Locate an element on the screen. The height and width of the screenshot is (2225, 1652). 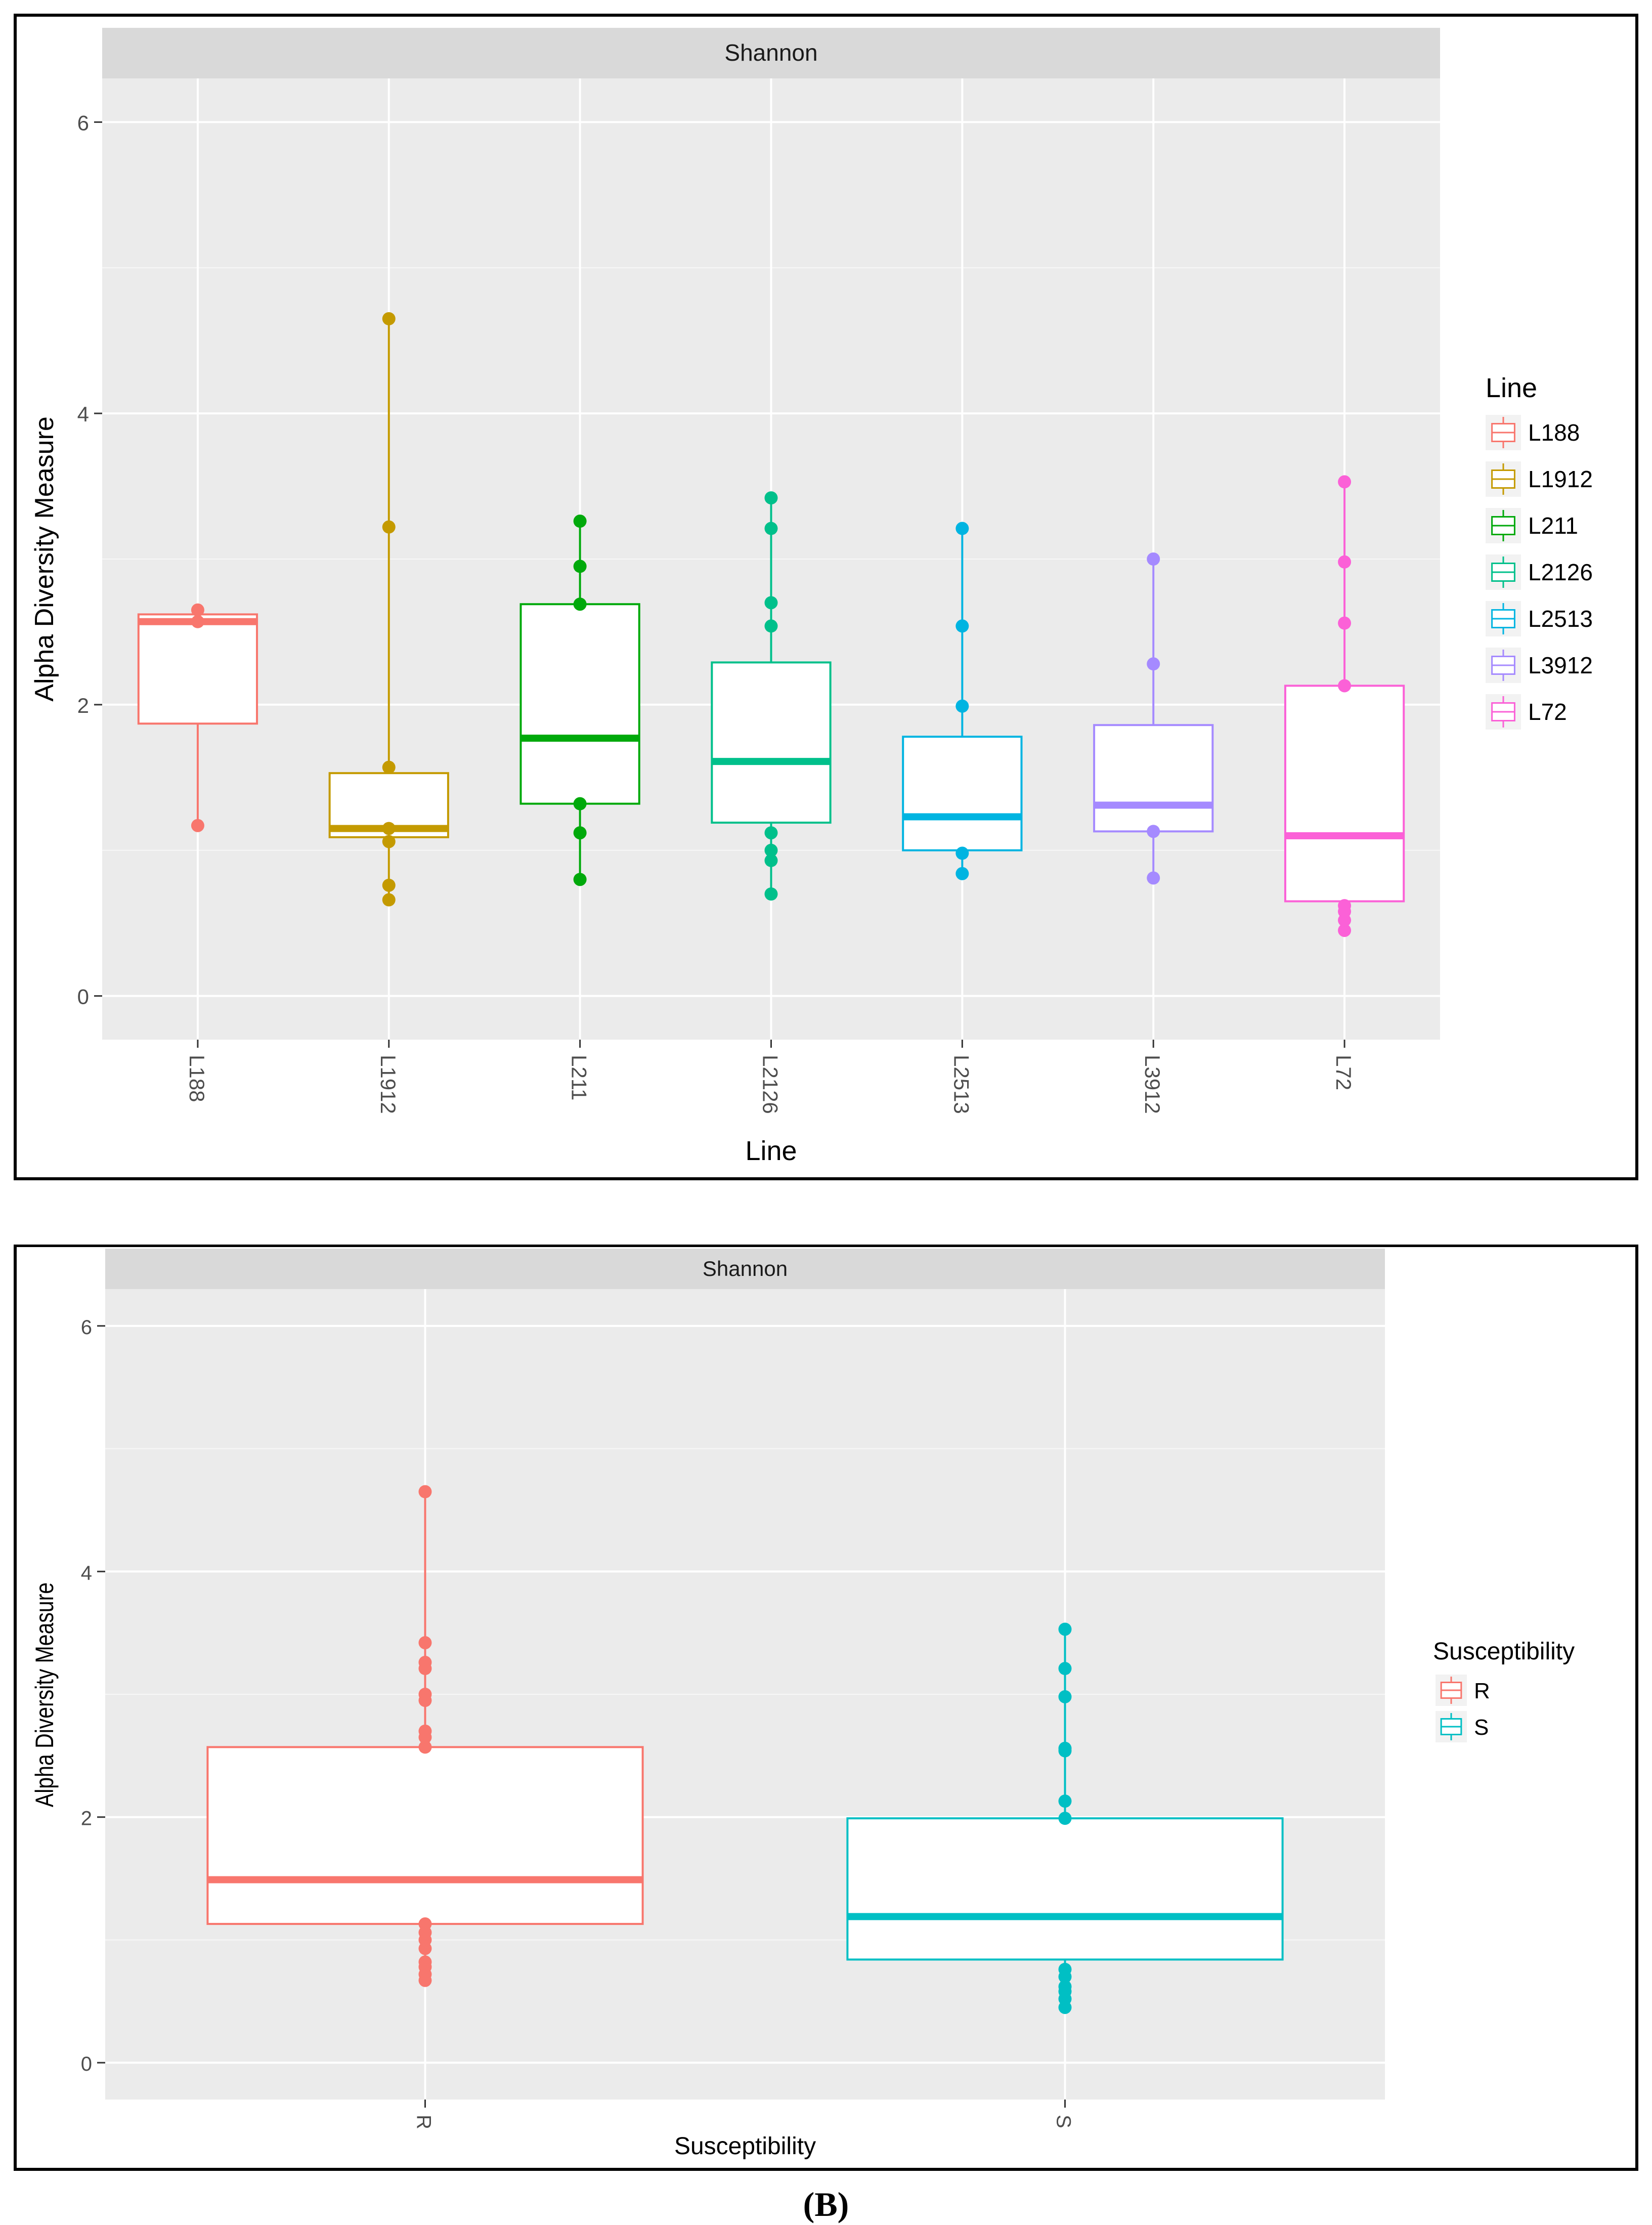
chart-a-x-ticks: L188 L1912 L211 L2126 L2513 L3912 L72 is located at coordinates (770, 1077).